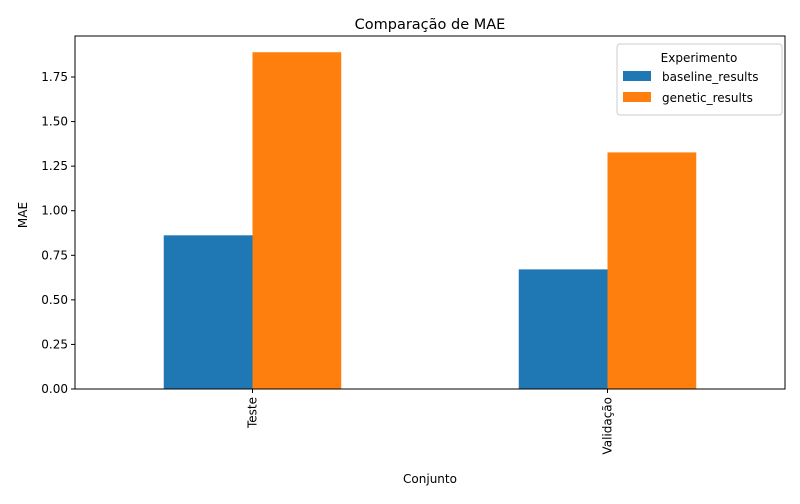  What do you see at coordinates (54, 211) in the screenshot?
I see `y-tick-label: 1.00` at bounding box center [54, 211].